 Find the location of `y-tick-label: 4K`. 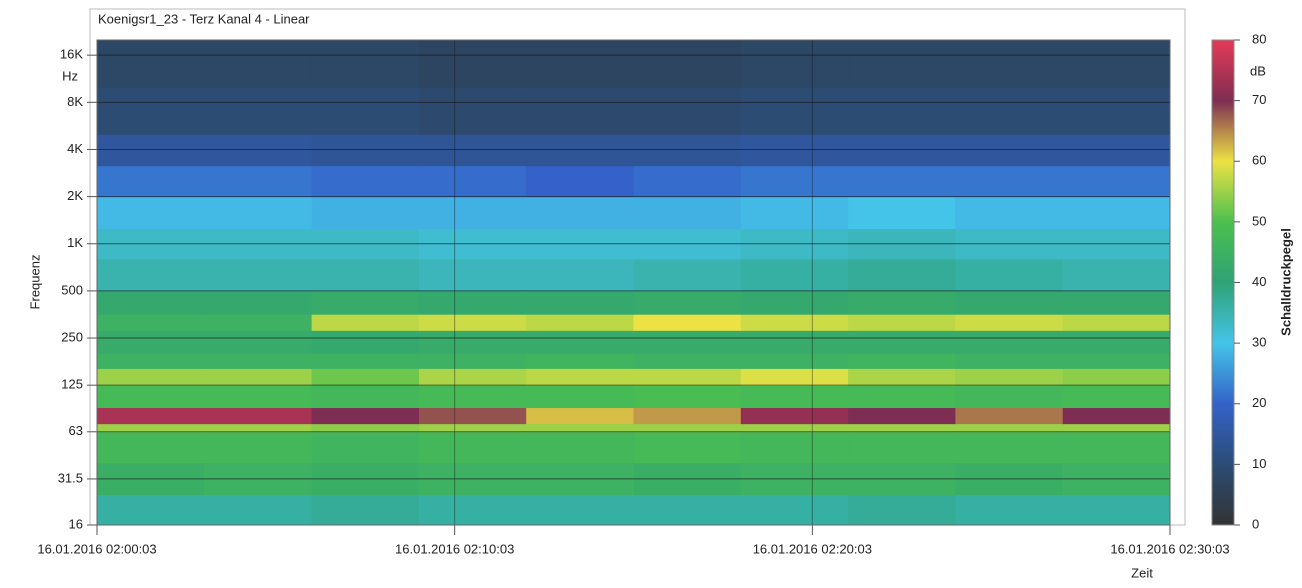

y-tick-label: 4K is located at coordinates (75, 148).